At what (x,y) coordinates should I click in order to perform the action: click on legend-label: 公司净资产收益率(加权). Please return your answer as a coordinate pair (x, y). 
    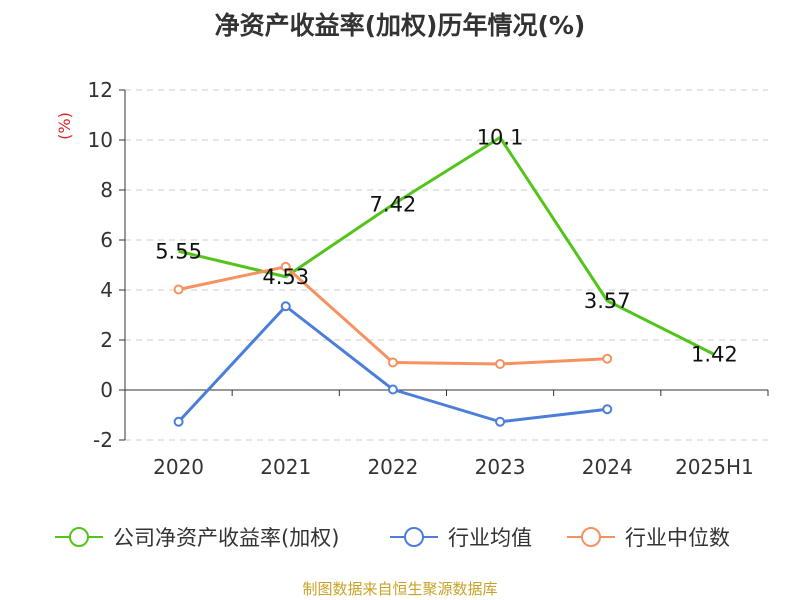
    Looking at the image, I should click on (226, 538).